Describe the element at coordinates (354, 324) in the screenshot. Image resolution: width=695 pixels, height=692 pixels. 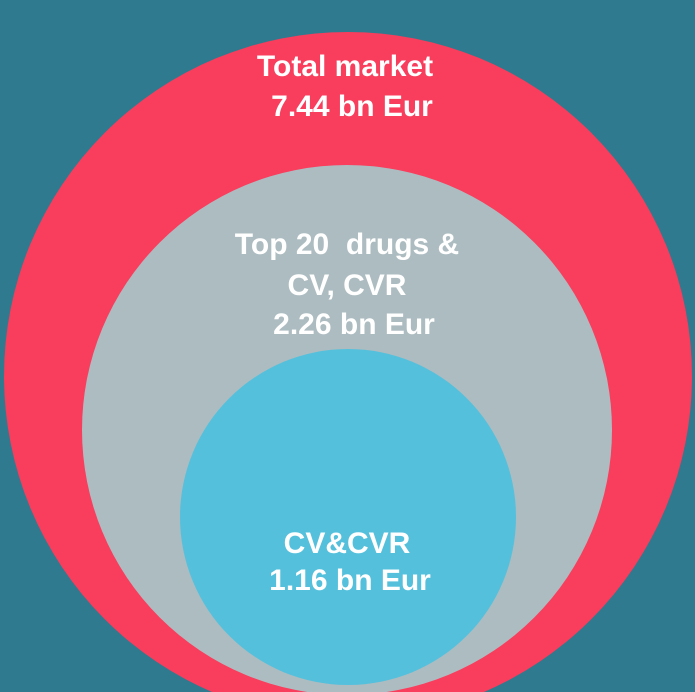
I see `label-line: 2.26 bn Eur` at that location.